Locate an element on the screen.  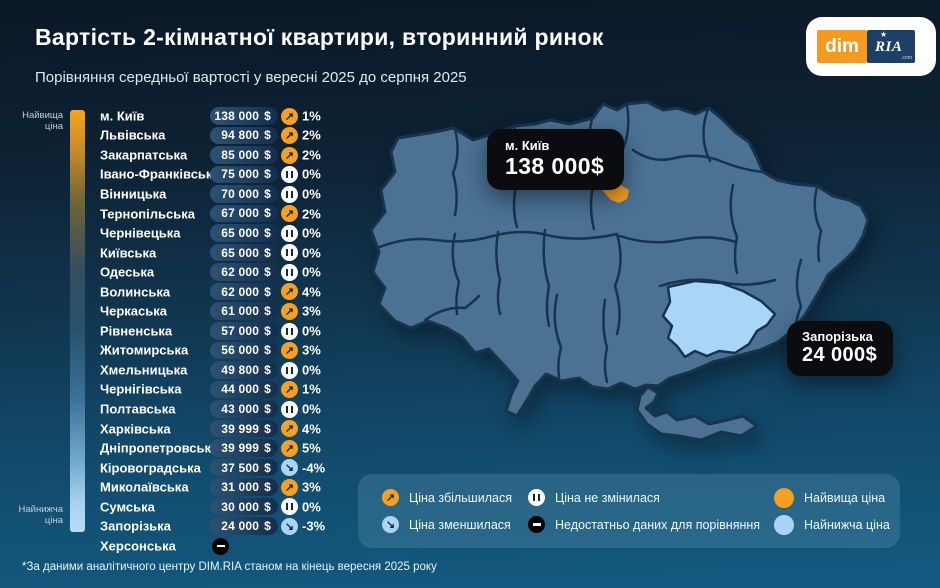
legend-label: Найвища ціна is located at coordinates (845, 497).